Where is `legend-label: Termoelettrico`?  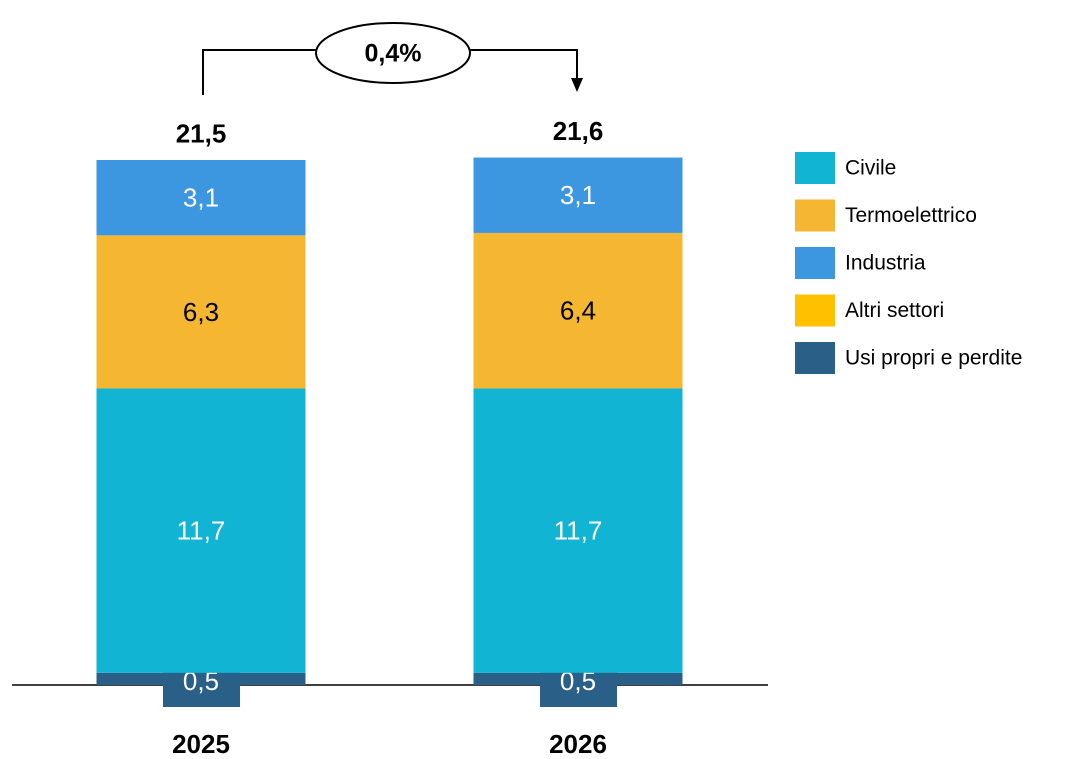
legend-label: Termoelettrico is located at coordinates (911, 215).